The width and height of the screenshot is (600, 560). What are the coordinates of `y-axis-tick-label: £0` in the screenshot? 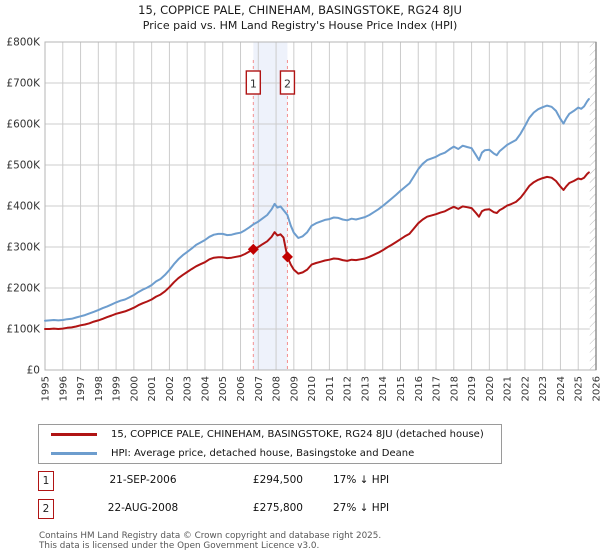 It's located at (33, 371).